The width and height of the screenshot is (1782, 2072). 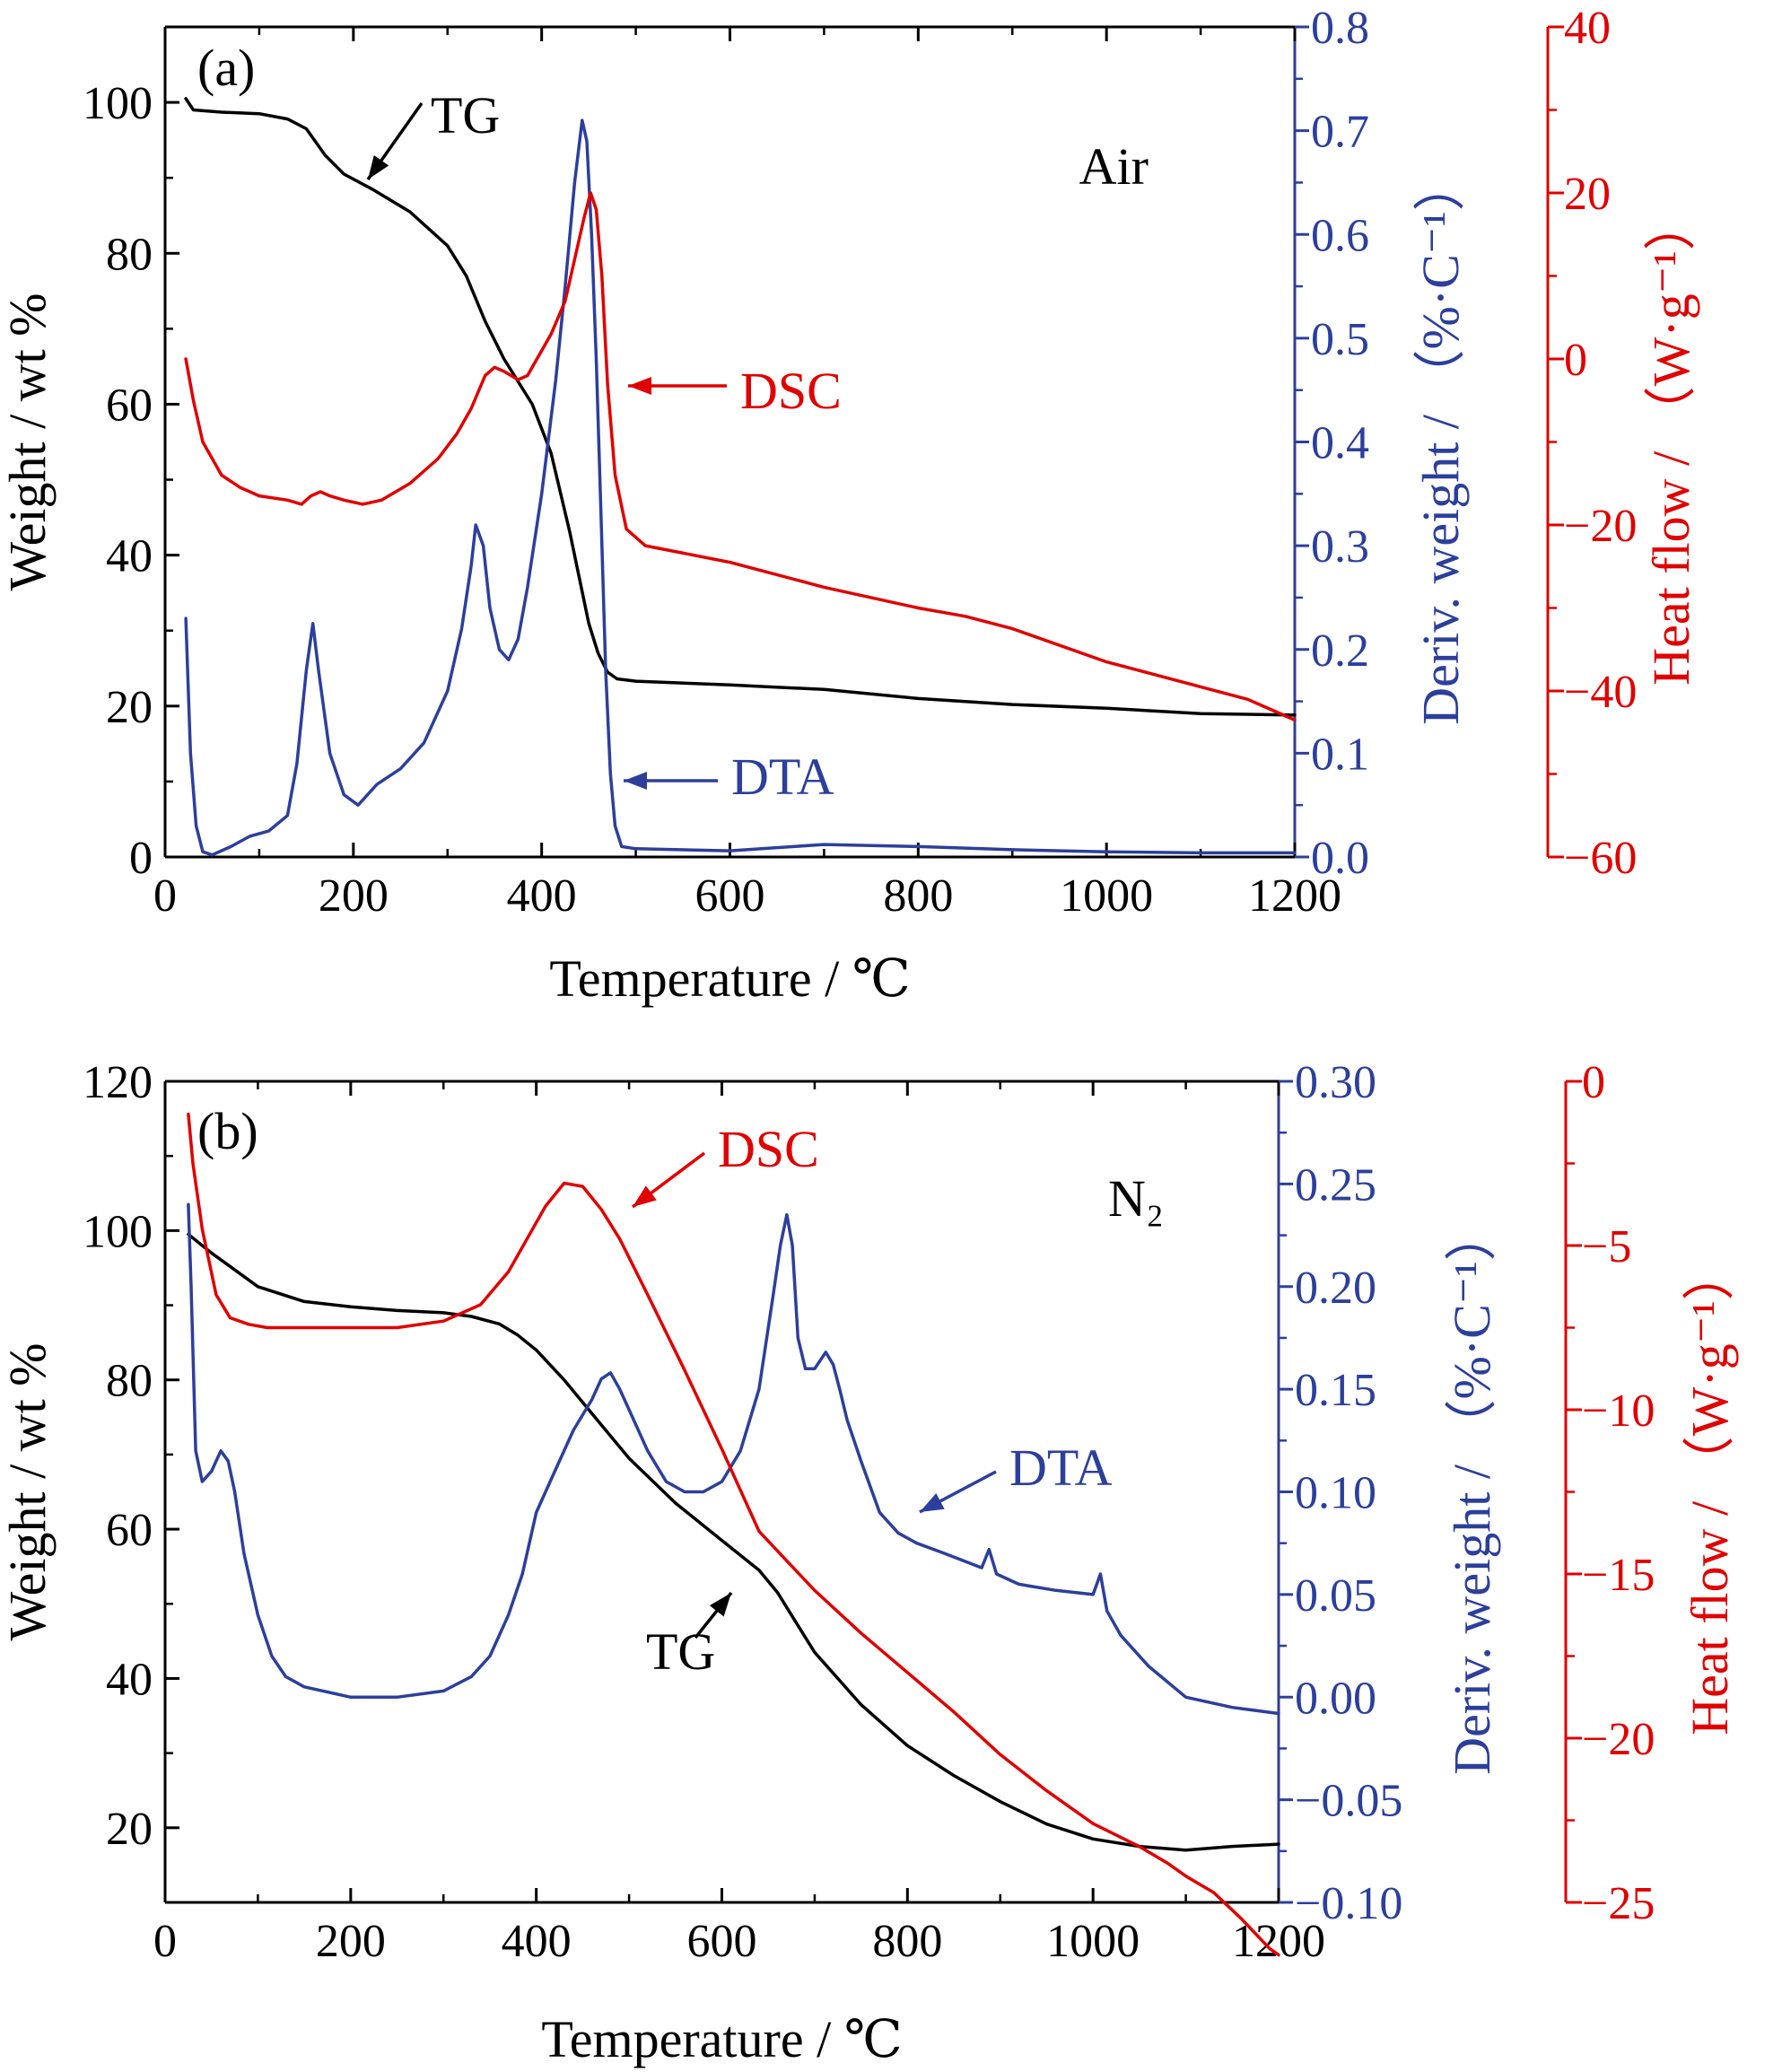 I want to click on deriv-weight-tick-label: 0.1, so click(x=1340, y=754).